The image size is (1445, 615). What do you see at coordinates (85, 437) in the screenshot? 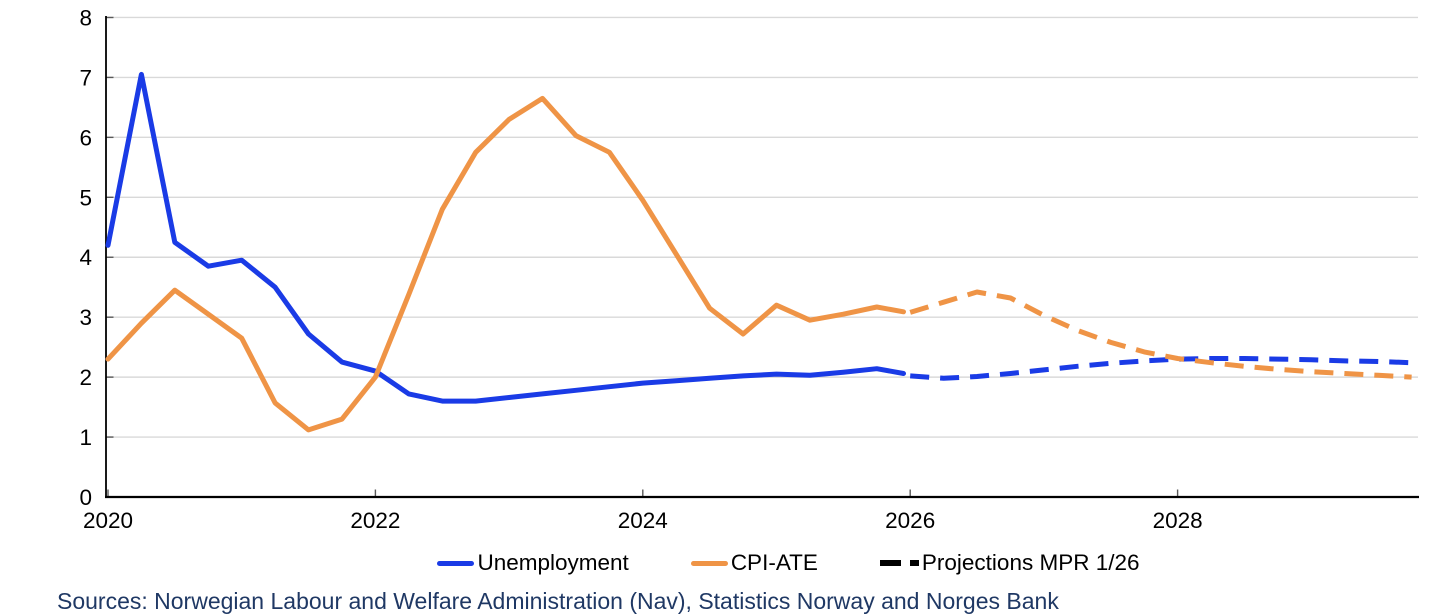
I see `y-tick-label: 1` at bounding box center [85, 437].